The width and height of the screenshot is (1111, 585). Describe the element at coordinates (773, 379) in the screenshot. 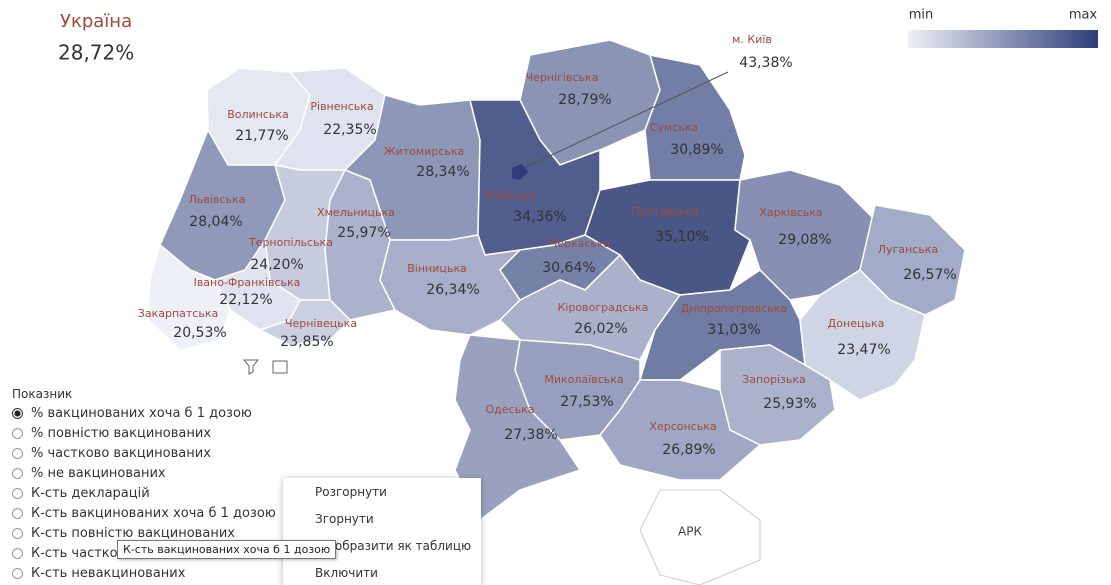

I see `region-name: Запорізька` at that location.